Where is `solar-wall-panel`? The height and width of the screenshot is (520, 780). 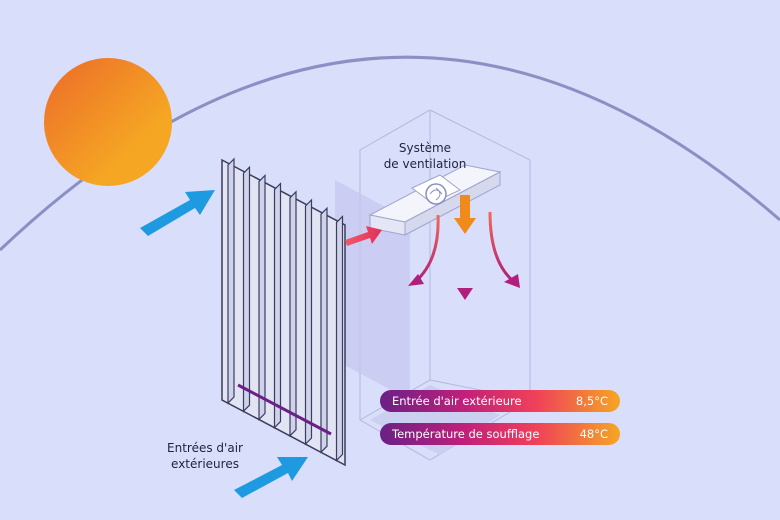
solar-wall-panel is located at coordinates (283, 312).